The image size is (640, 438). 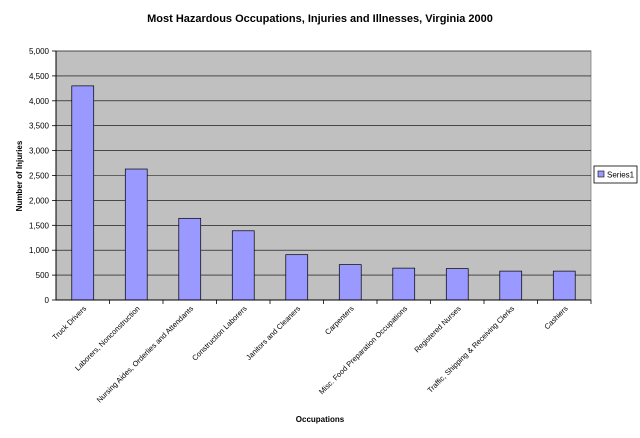 What do you see at coordinates (39, 51) in the screenshot?
I see `y-tick-label: 5,000` at bounding box center [39, 51].